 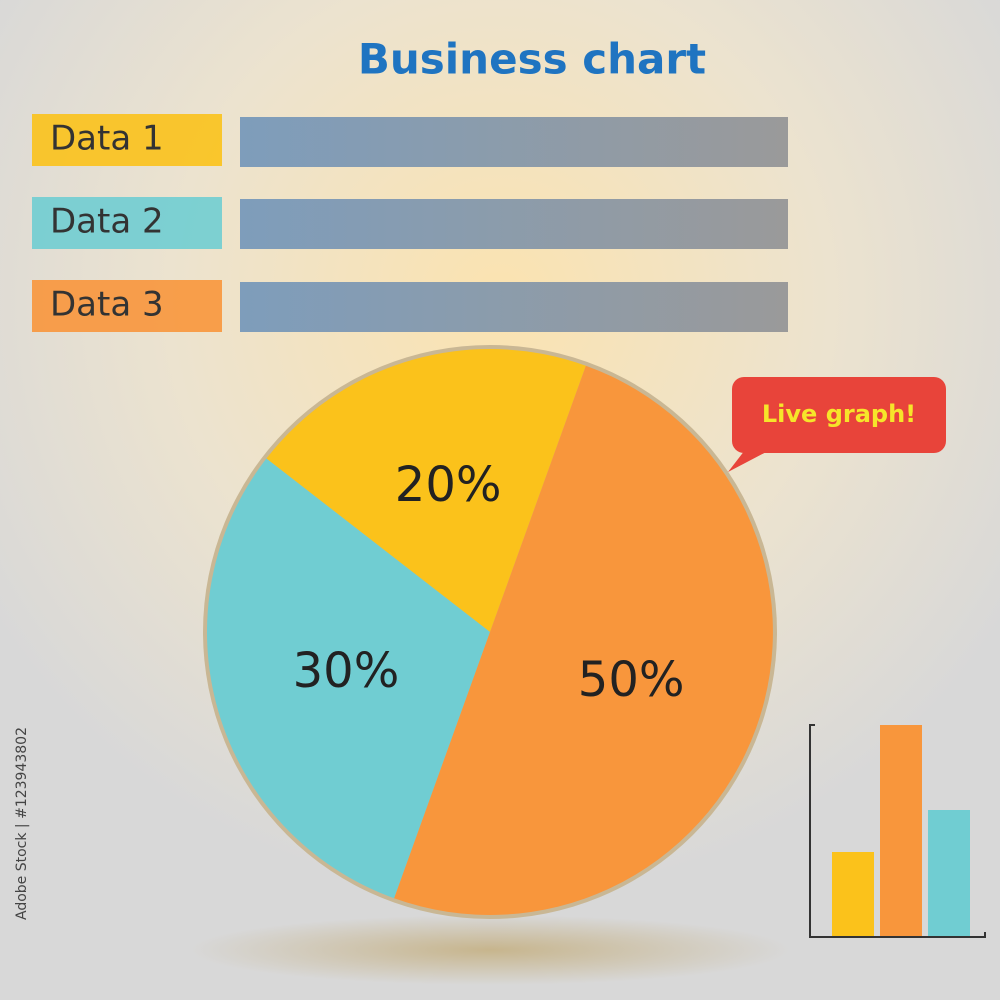 I want to click on legend-label: Data 3, so click(x=107, y=305).